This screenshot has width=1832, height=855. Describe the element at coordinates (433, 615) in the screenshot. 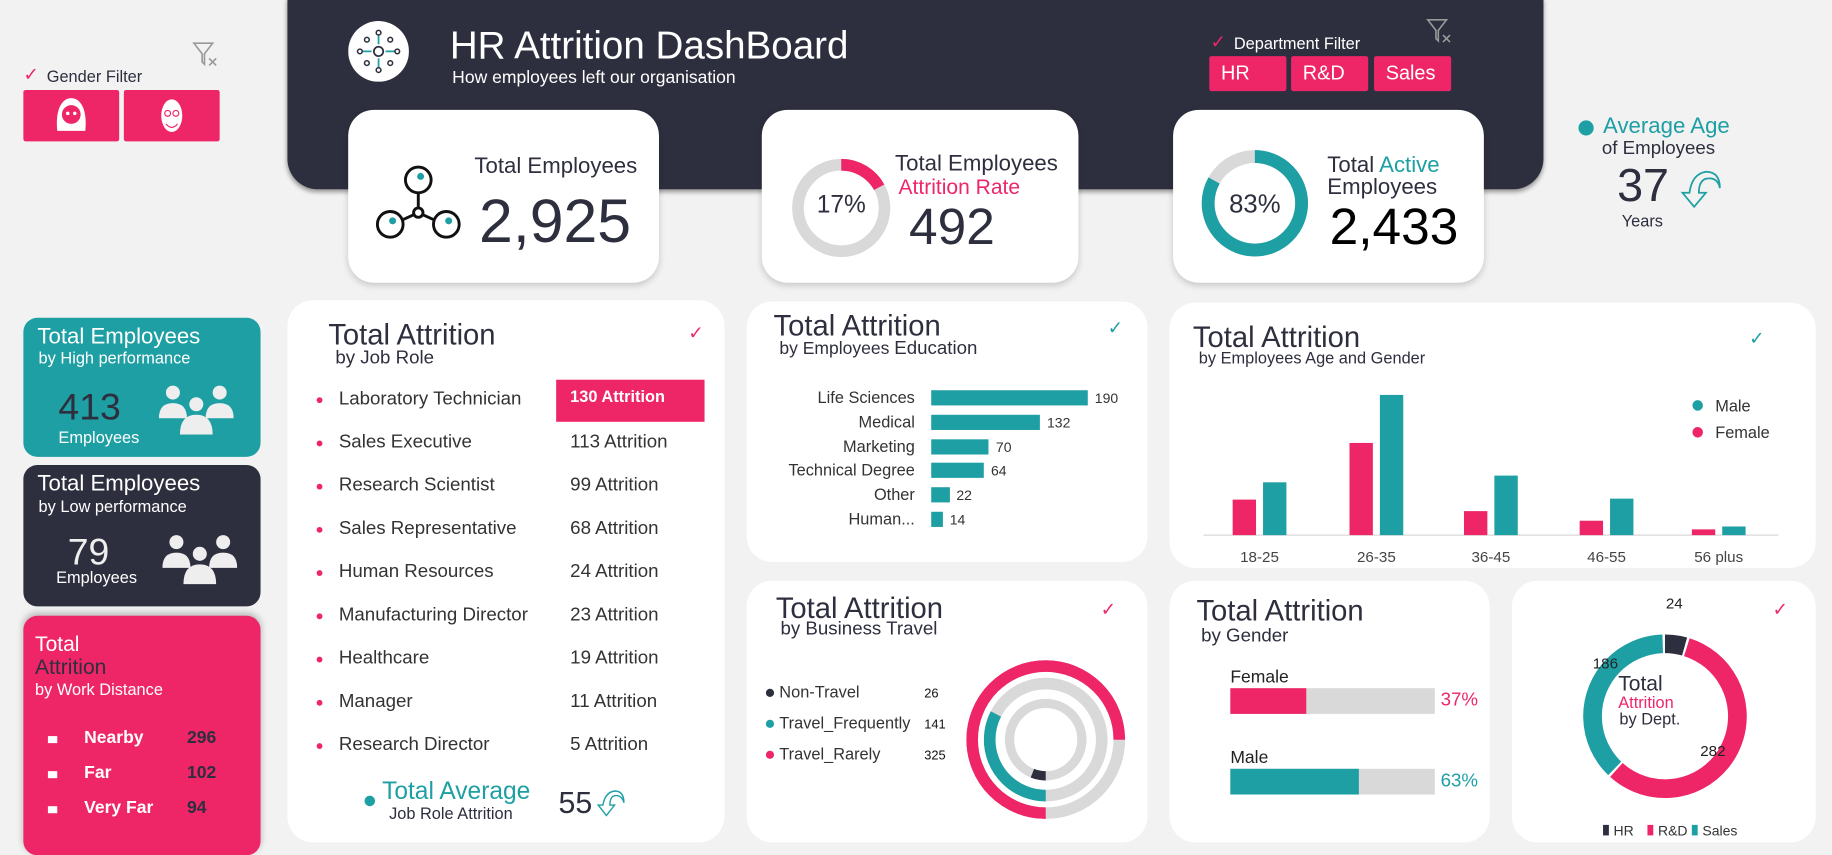

I see `job-role-name: Manufacturing Director` at that location.